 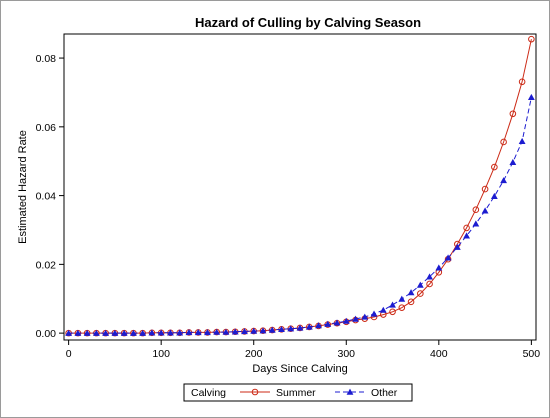 What do you see at coordinates (303, 350) in the screenshot?
I see `x-axis: 0 100 200 300 400 500` at bounding box center [303, 350].